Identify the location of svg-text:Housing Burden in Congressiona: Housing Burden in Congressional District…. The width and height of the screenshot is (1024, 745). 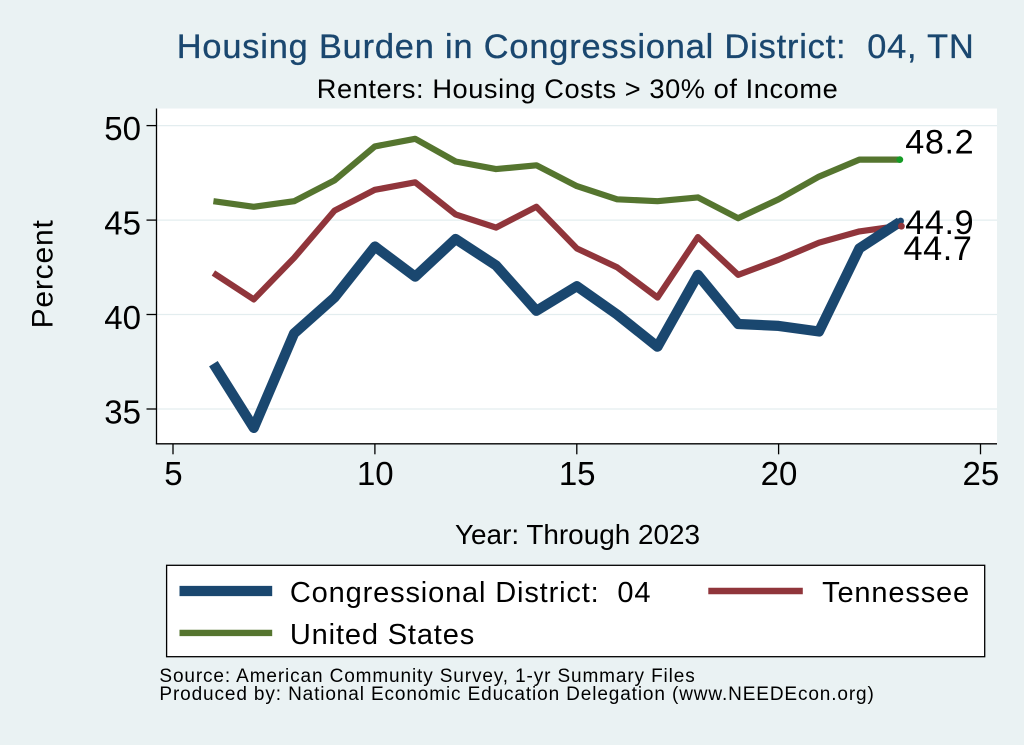
(576, 47).